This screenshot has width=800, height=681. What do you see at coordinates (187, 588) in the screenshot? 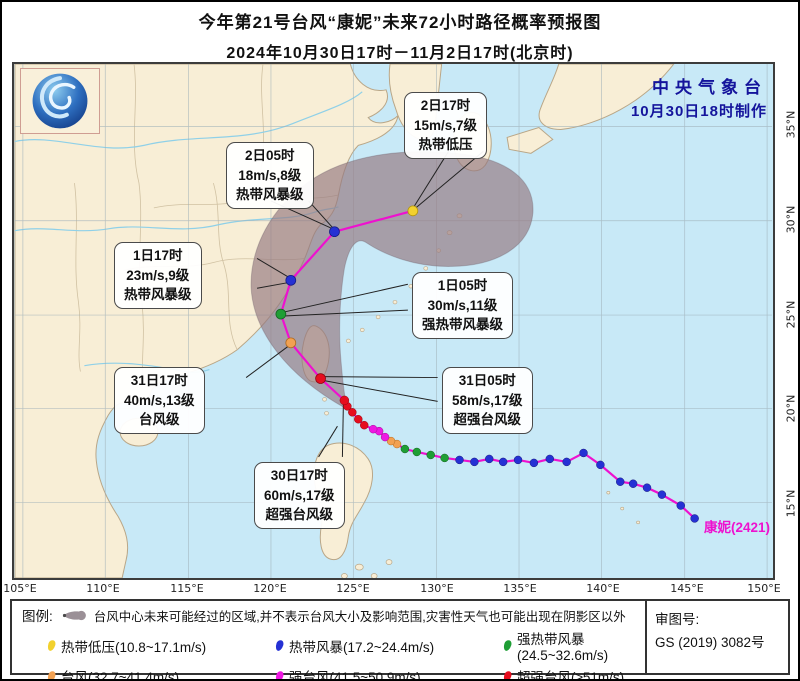
I see `lon-tick: 115°E` at bounding box center [187, 588].